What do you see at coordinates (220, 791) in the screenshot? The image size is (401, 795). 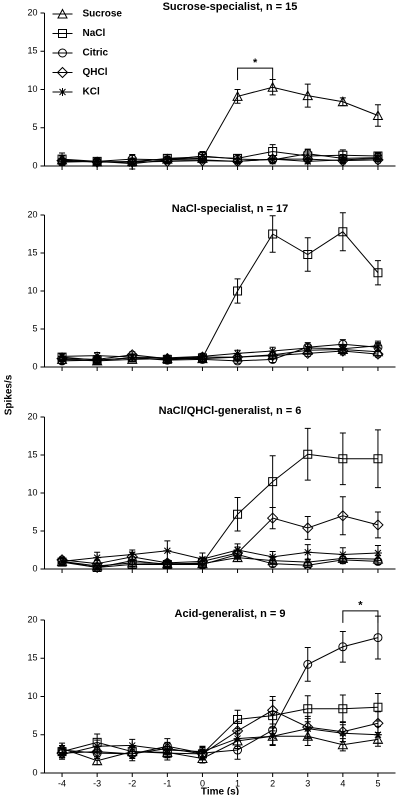 I see `x-axis-label: Time (s)` at bounding box center [220, 791].